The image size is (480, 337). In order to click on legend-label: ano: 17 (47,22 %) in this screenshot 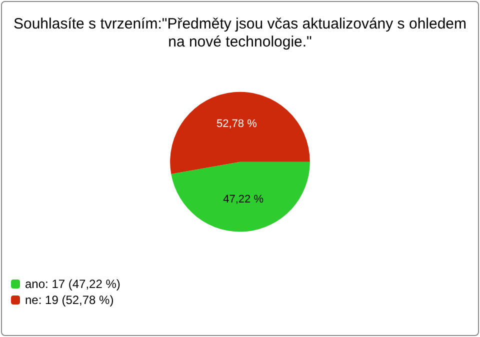, I will do `click(72, 284)`.